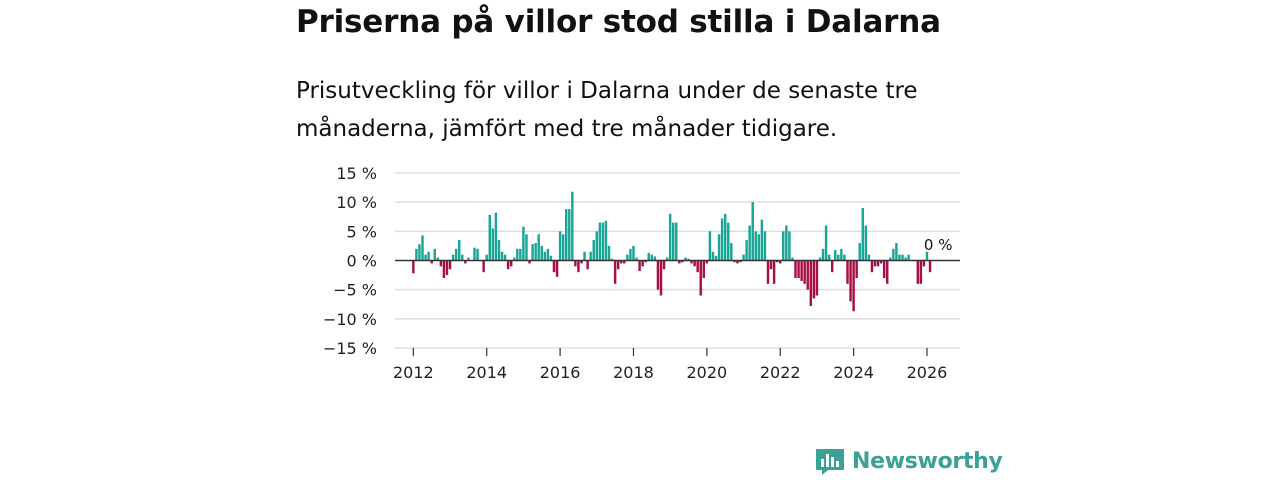 The height and width of the screenshot is (480, 1280). I want to click on bars, so click(672, 251).